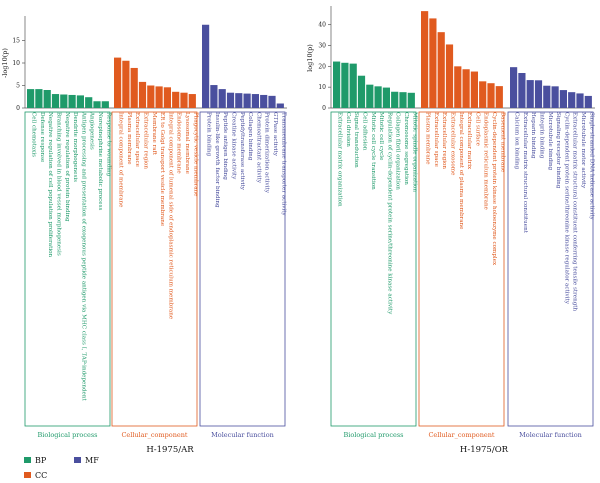 This screenshot has height=483, width=600. What do you see at coordinates (250, 136) in the screenshot?
I see `term-label: Collagen binding` at bounding box center [250, 136].